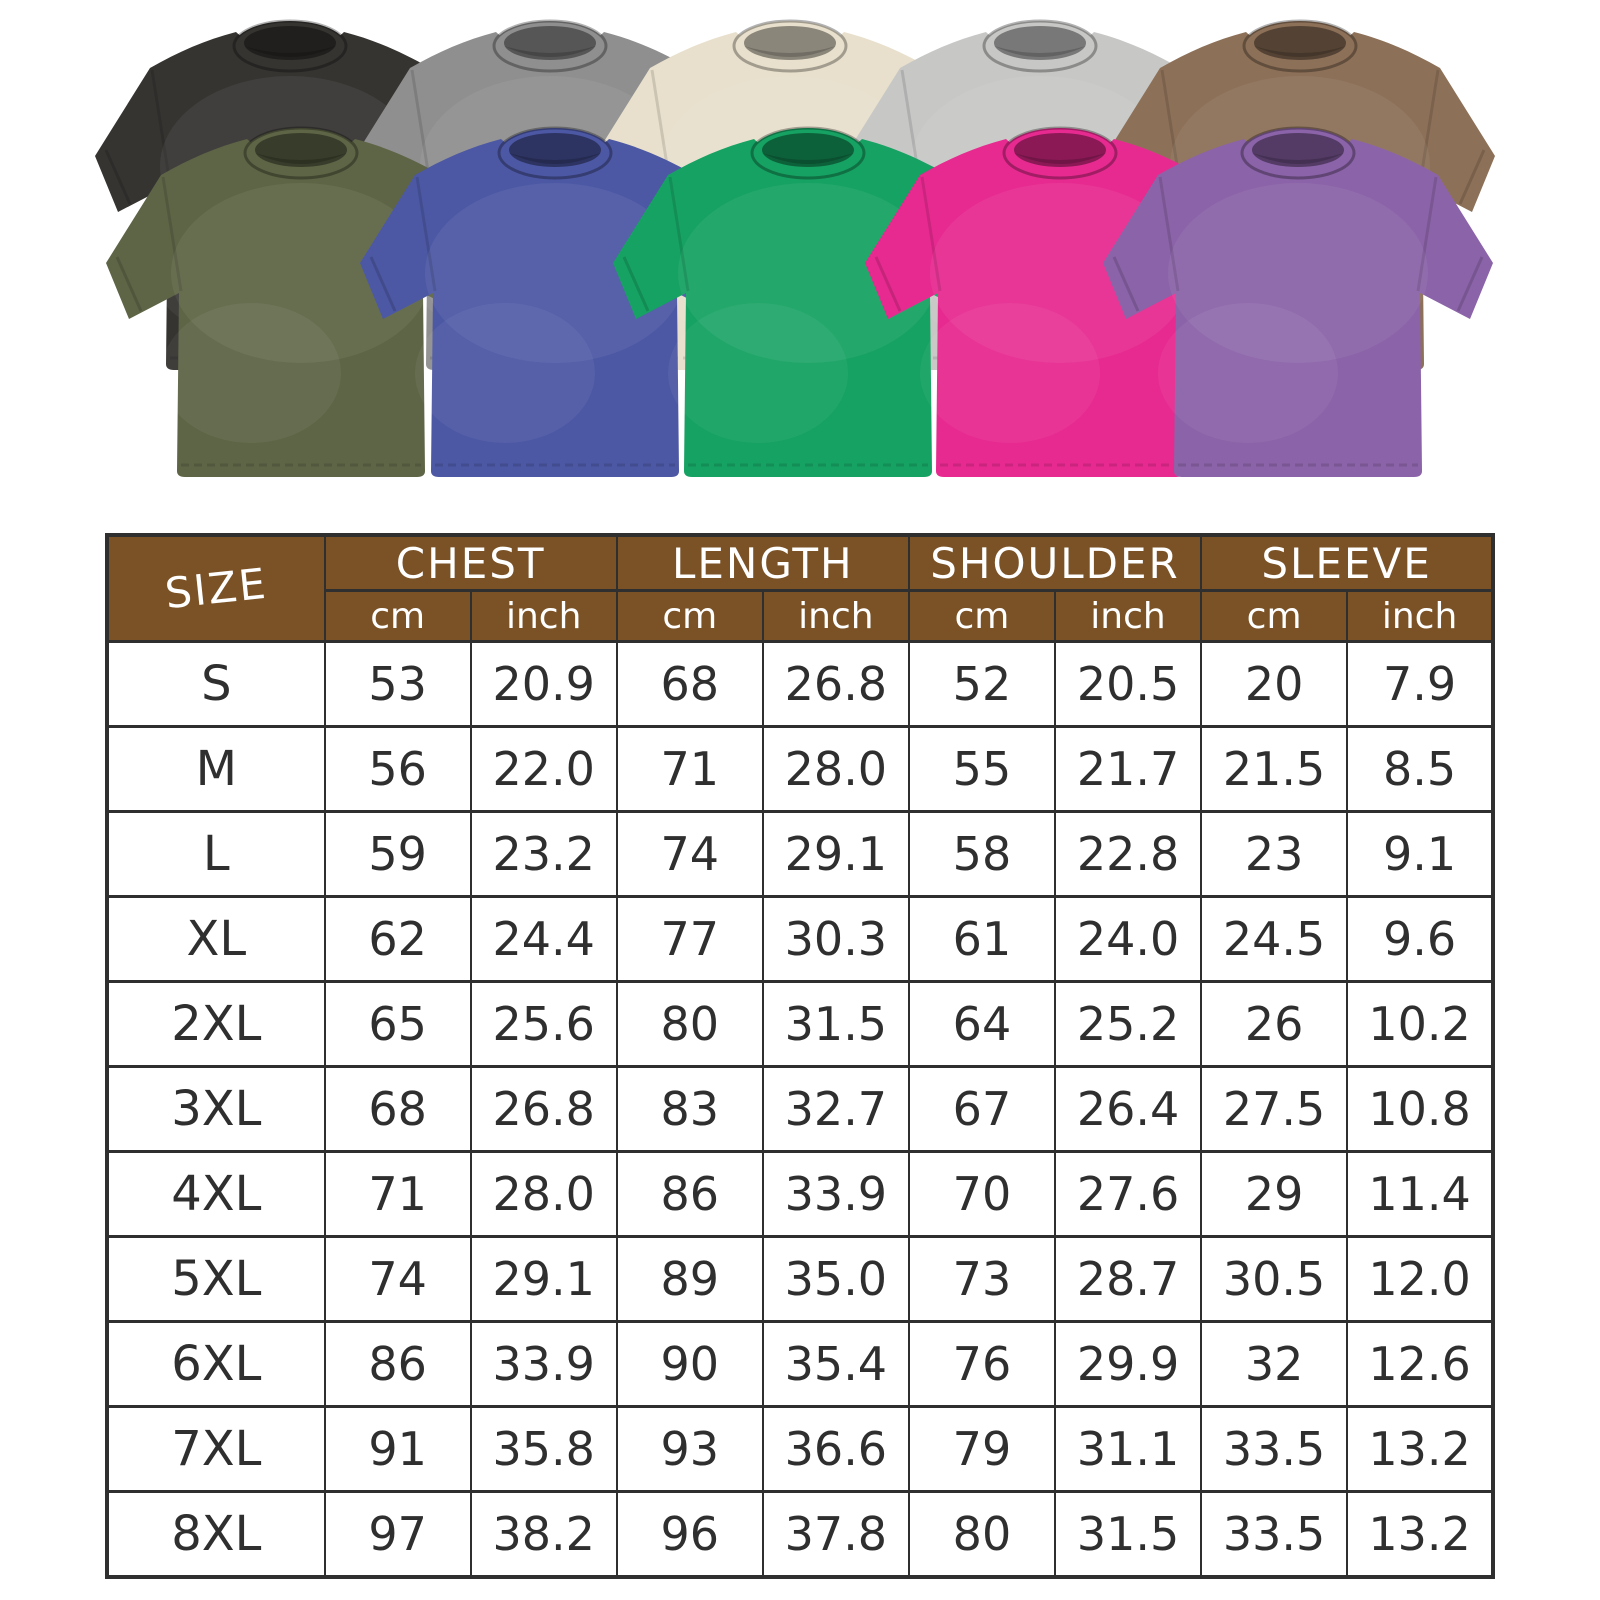  What do you see at coordinates (397, 1024) in the screenshot?
I see `measurement-cell: 65` at bounding box center [397, 1024].